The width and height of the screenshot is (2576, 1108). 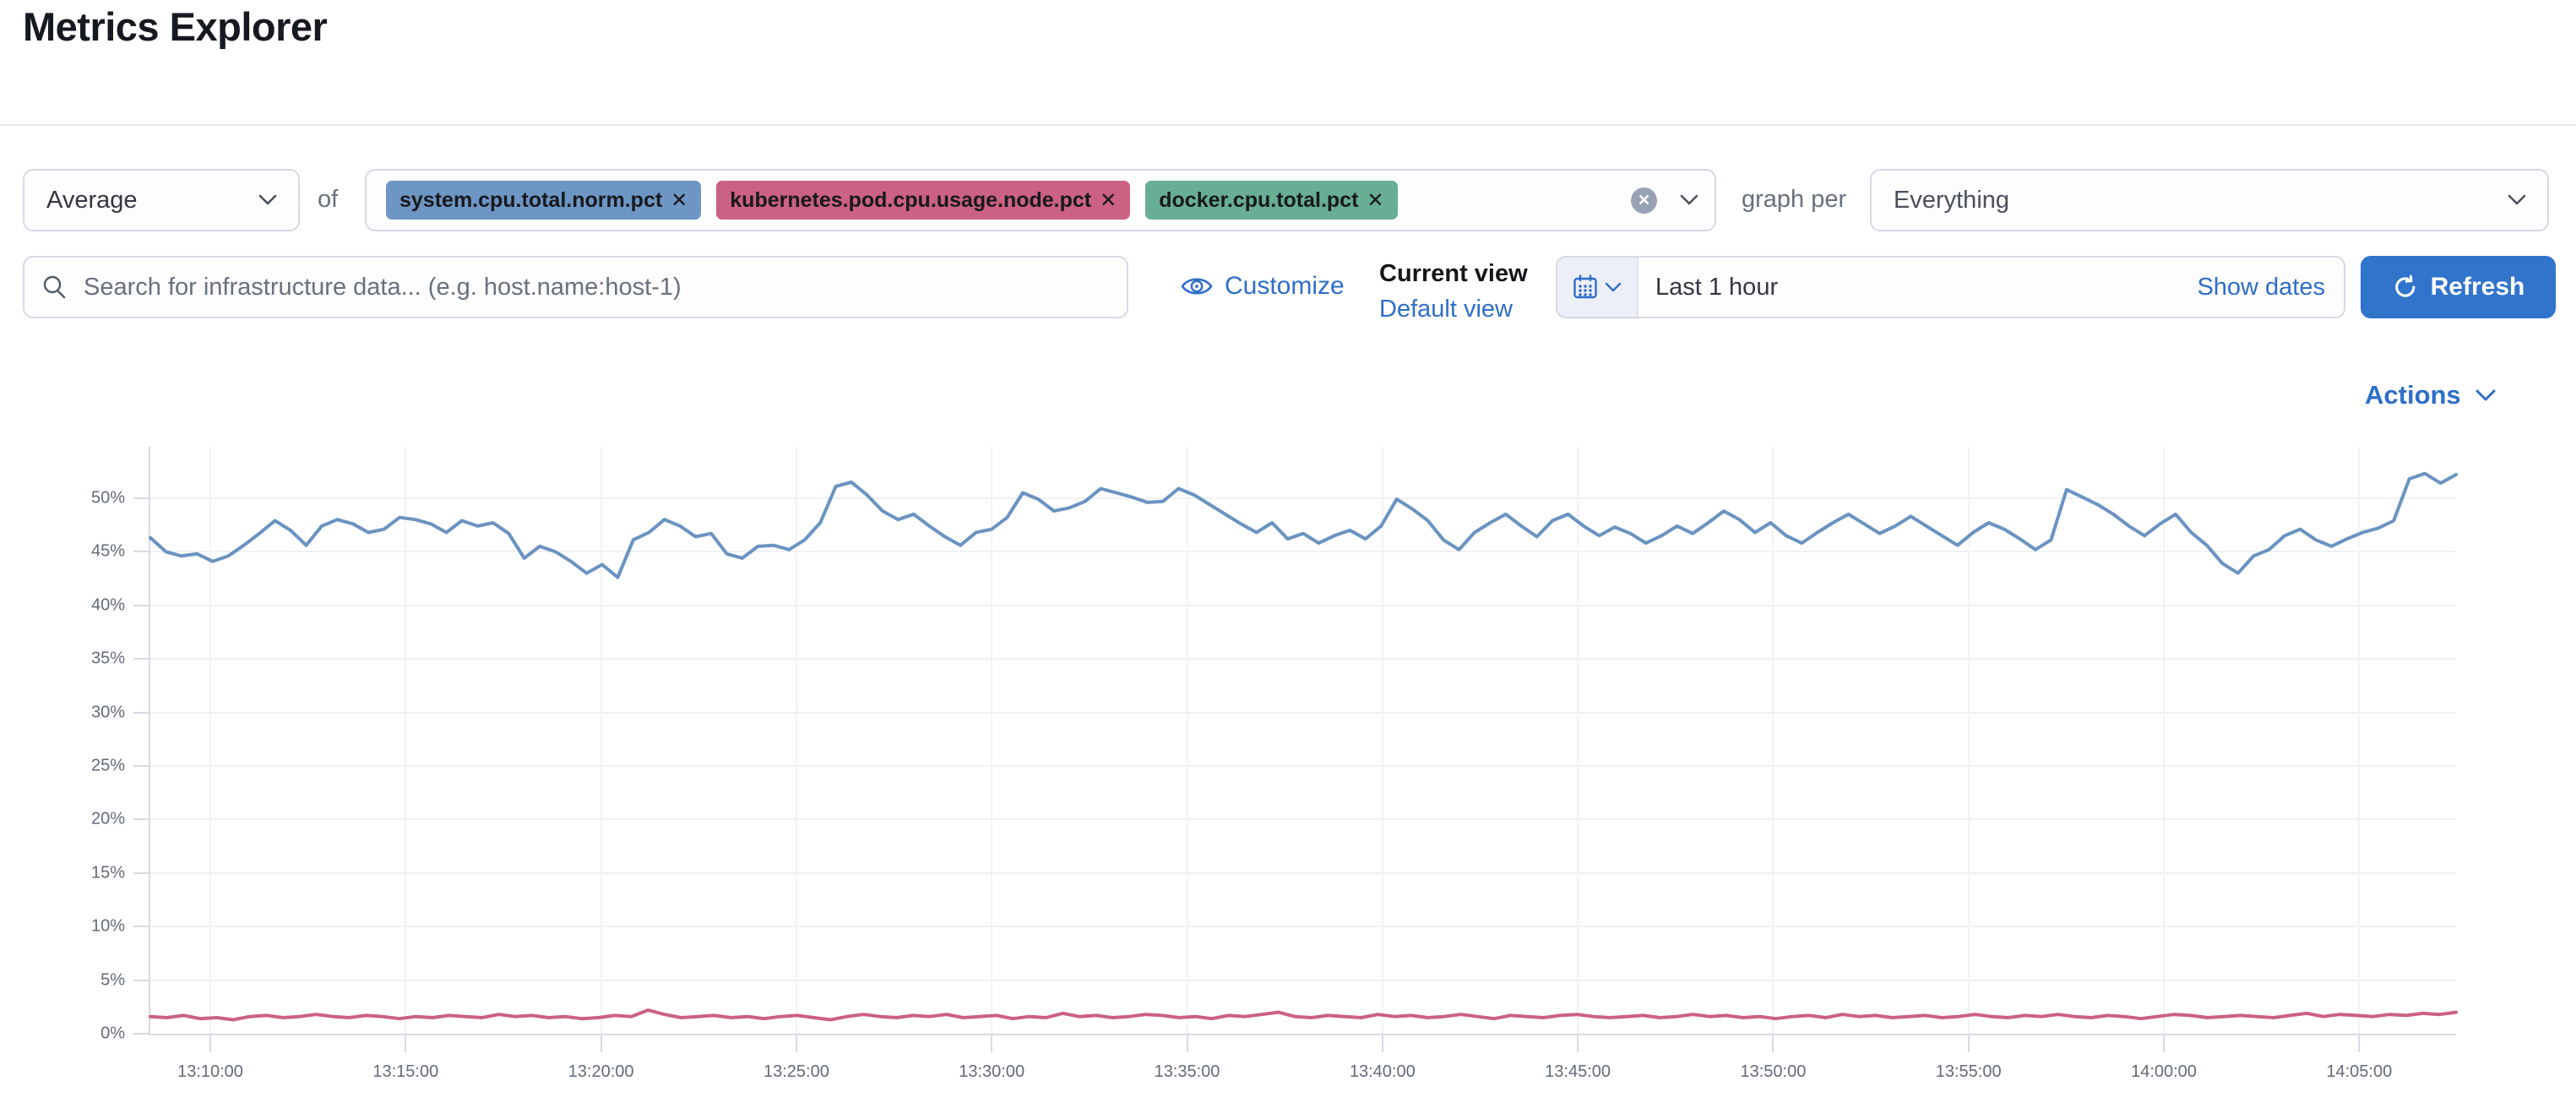 I want to click on metric-pill: system.cpu.total.norm.pct ✕, so click(x=544, y=200).